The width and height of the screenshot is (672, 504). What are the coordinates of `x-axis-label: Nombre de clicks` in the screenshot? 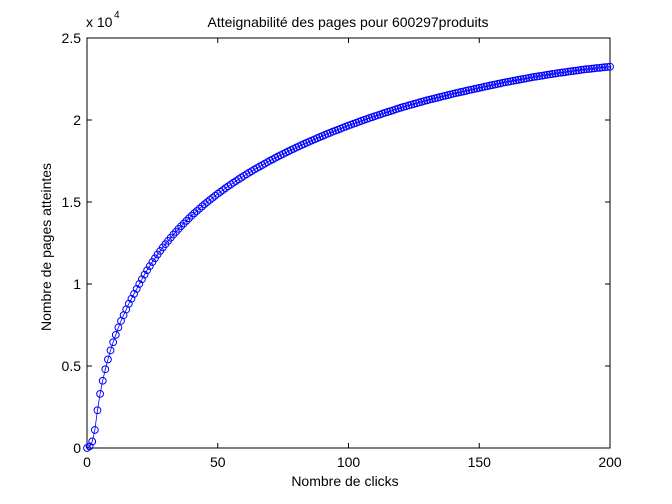 It's located at (344, 481).